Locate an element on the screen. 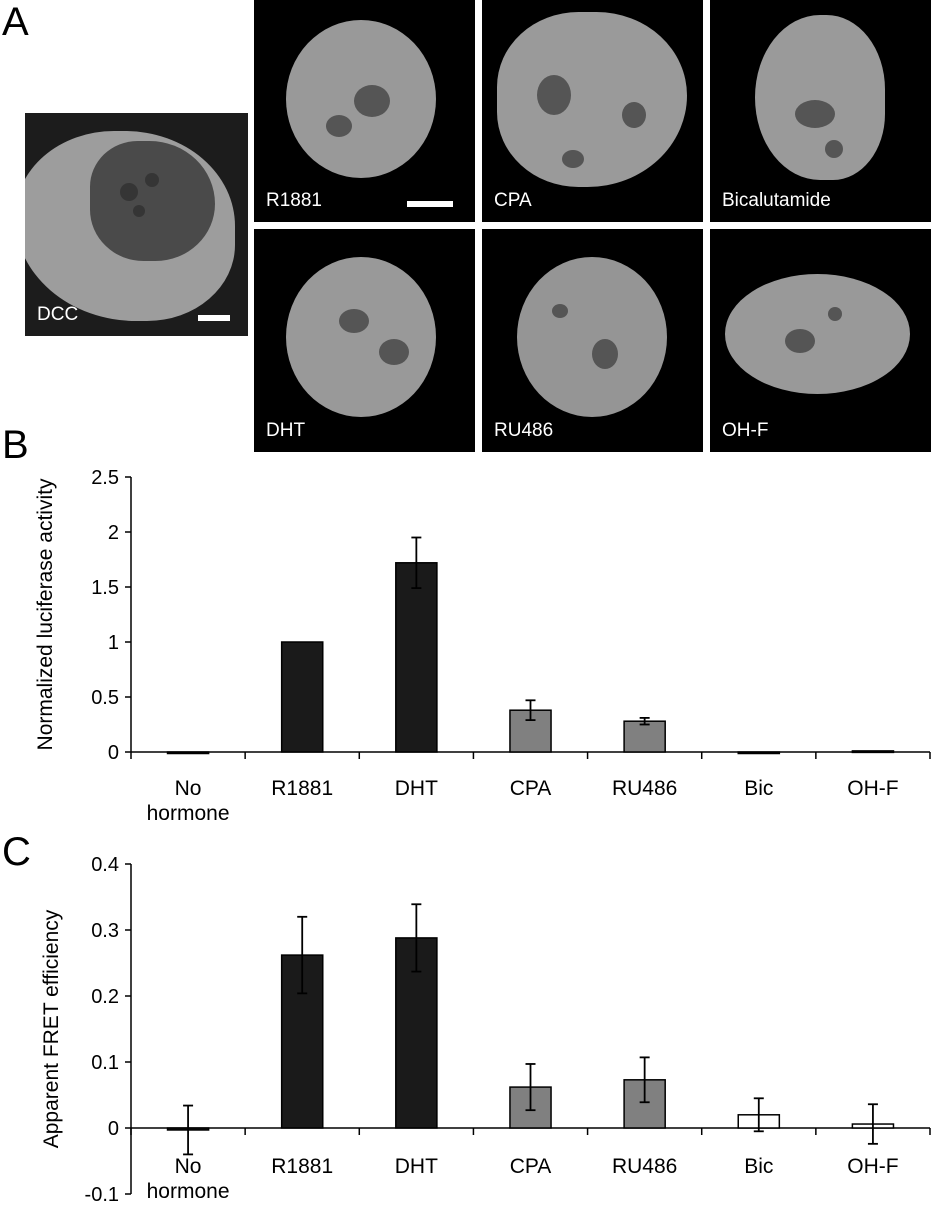  micrograph-ru486: RU486 is located at coordinates (592, 340).